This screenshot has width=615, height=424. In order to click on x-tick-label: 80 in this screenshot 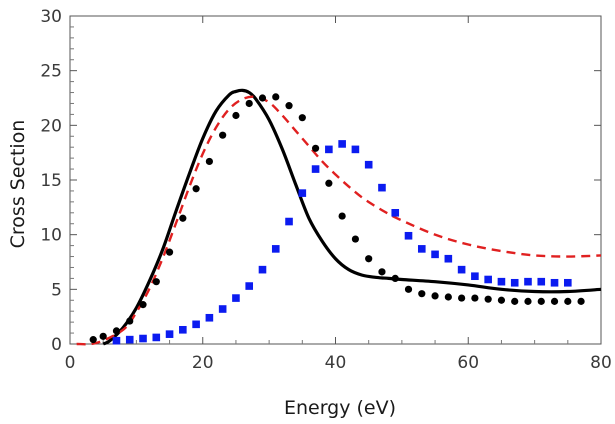, I will do `click(601, 363)`.